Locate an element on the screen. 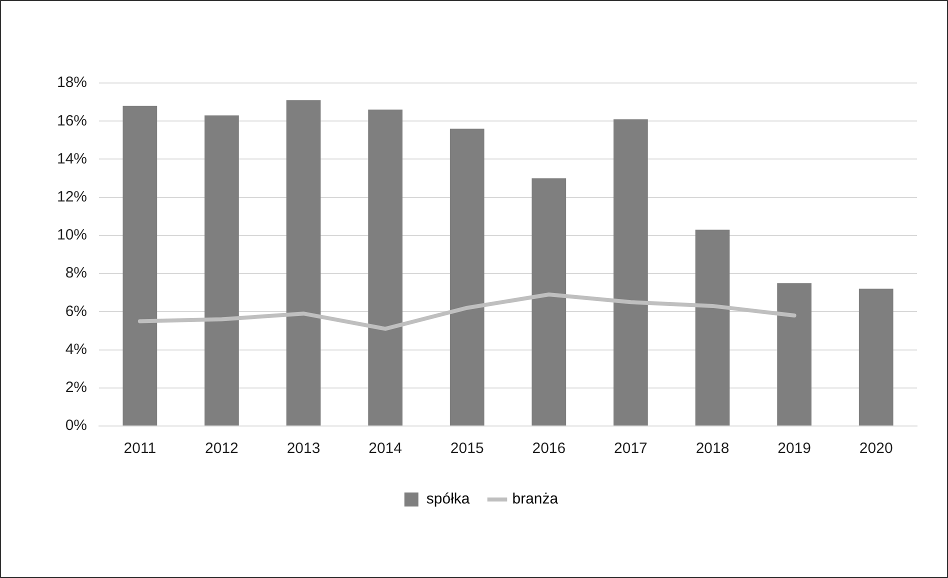 This screenshot has height=578, width=948. y-tick-label: 16% is located at coordinates (72, 121).